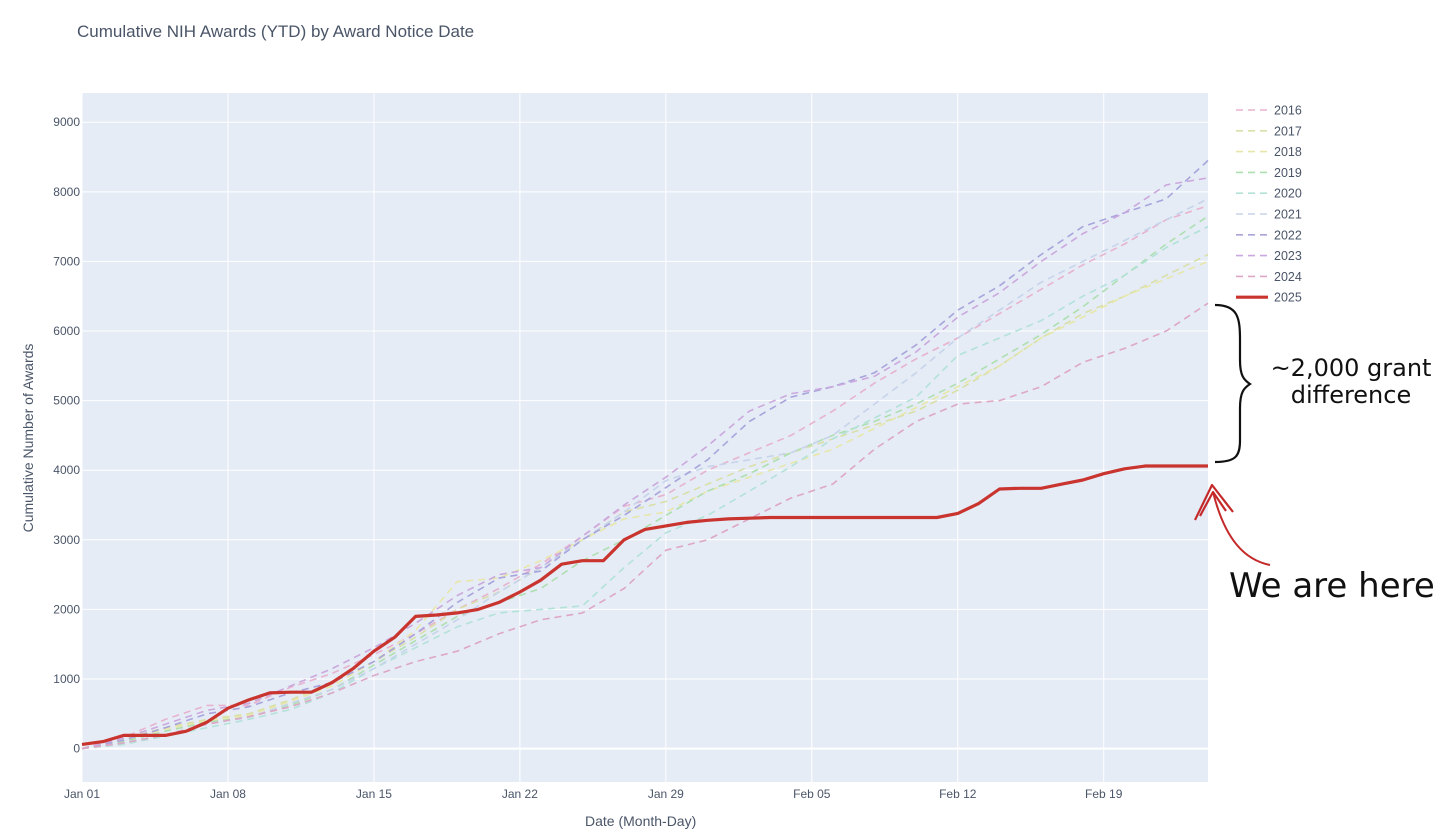  I want to click on legend-label-2022: 2022, so click(1288, 235).